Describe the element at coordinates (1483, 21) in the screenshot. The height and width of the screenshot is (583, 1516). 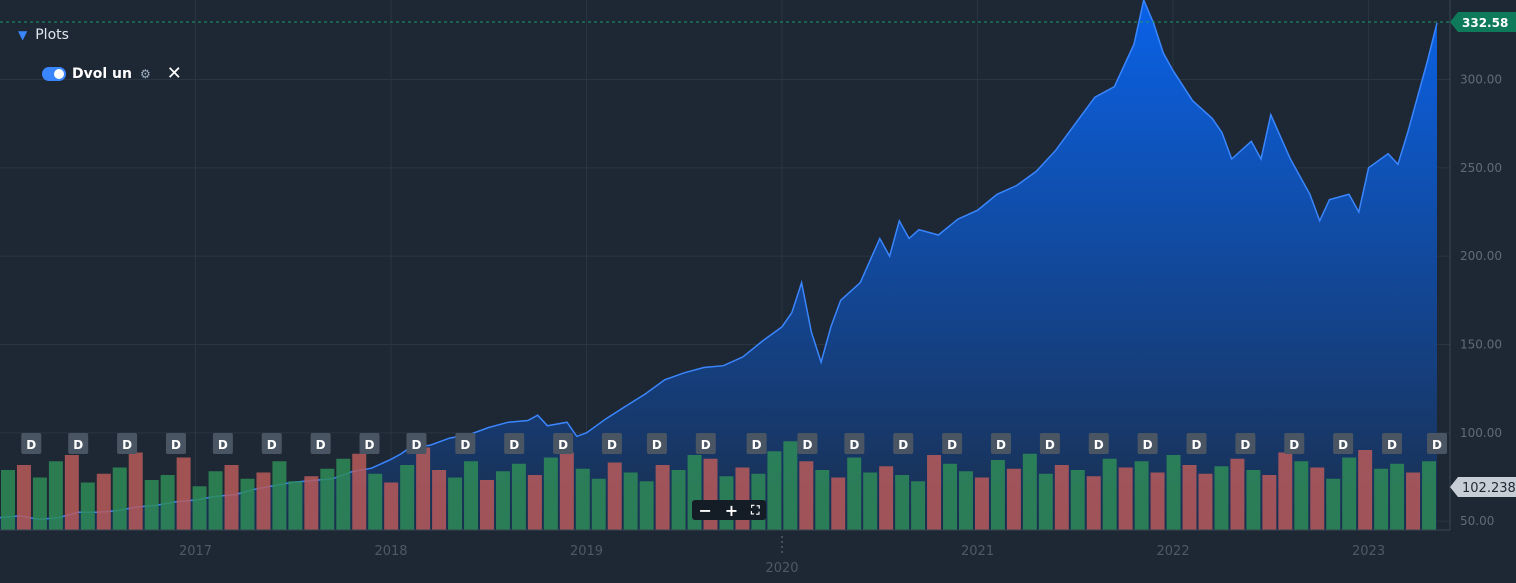
I see `last-price-tag: 332.58` at that location.